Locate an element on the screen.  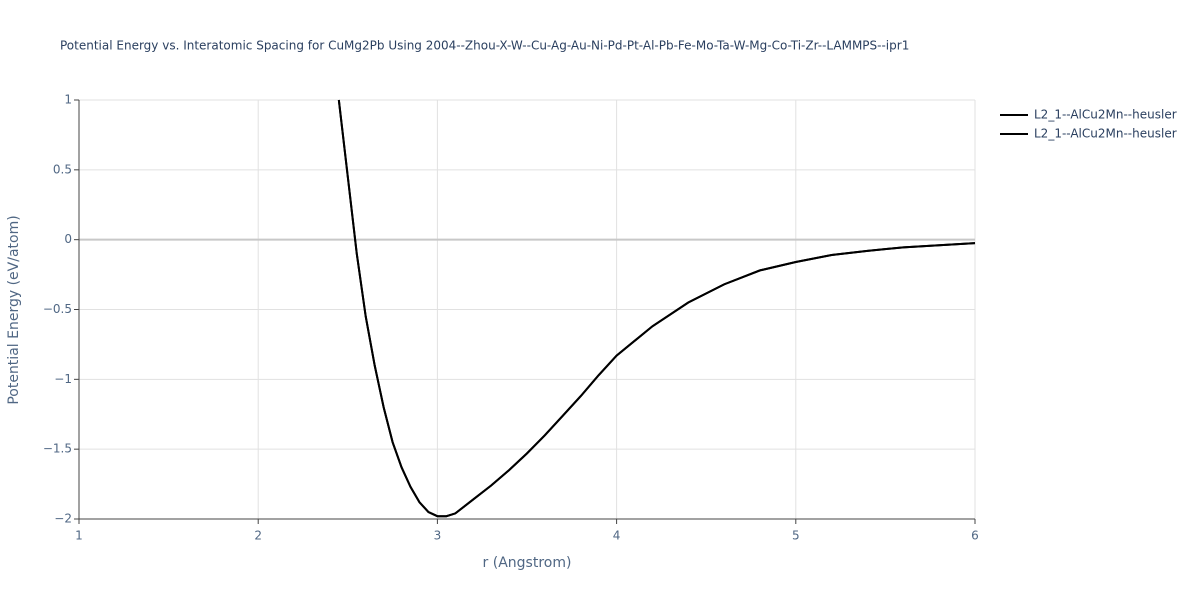
y-tick-label: 0 is located at coordinates (68, 239).